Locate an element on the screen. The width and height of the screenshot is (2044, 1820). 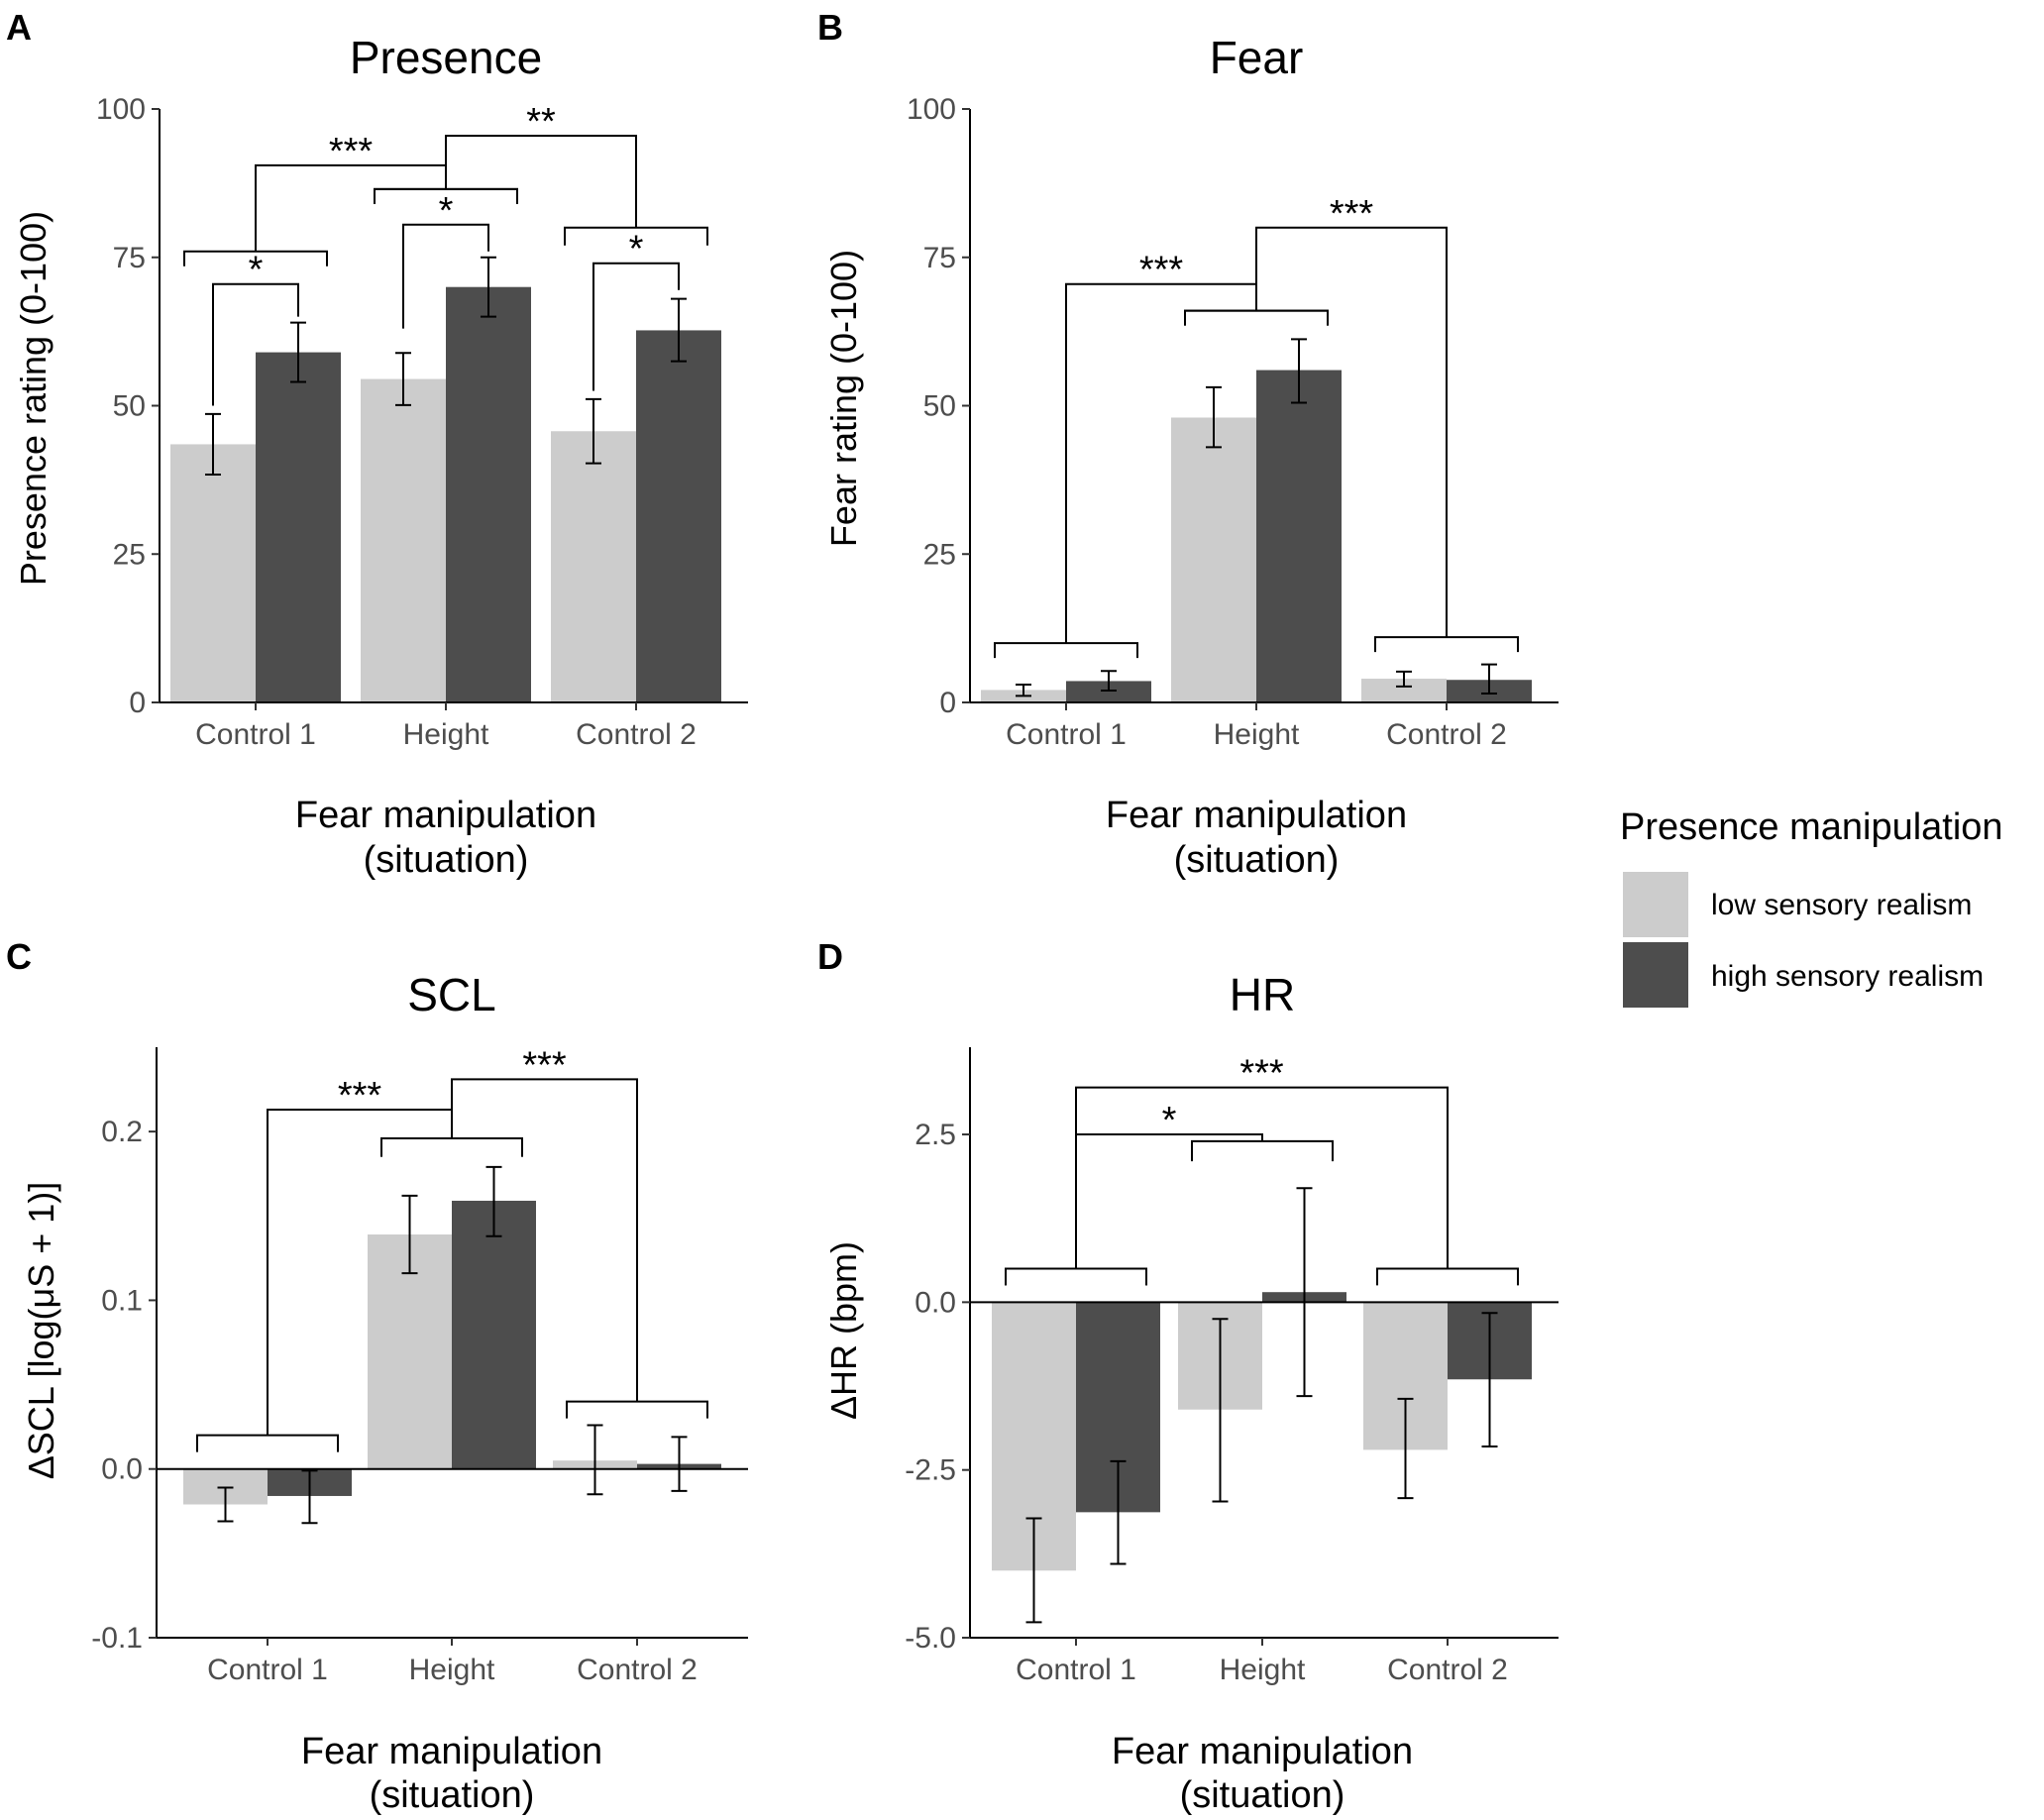
p3-xtick-label-2: Control 2 is located at coordinates (1447, 1670).